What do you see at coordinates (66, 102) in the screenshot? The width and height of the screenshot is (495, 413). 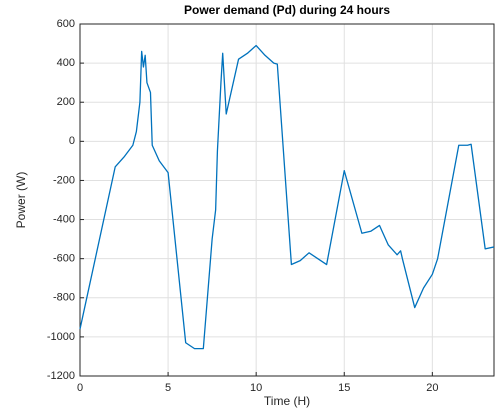 I see `y-tick-label: 200` at bounding box center [66, 102].